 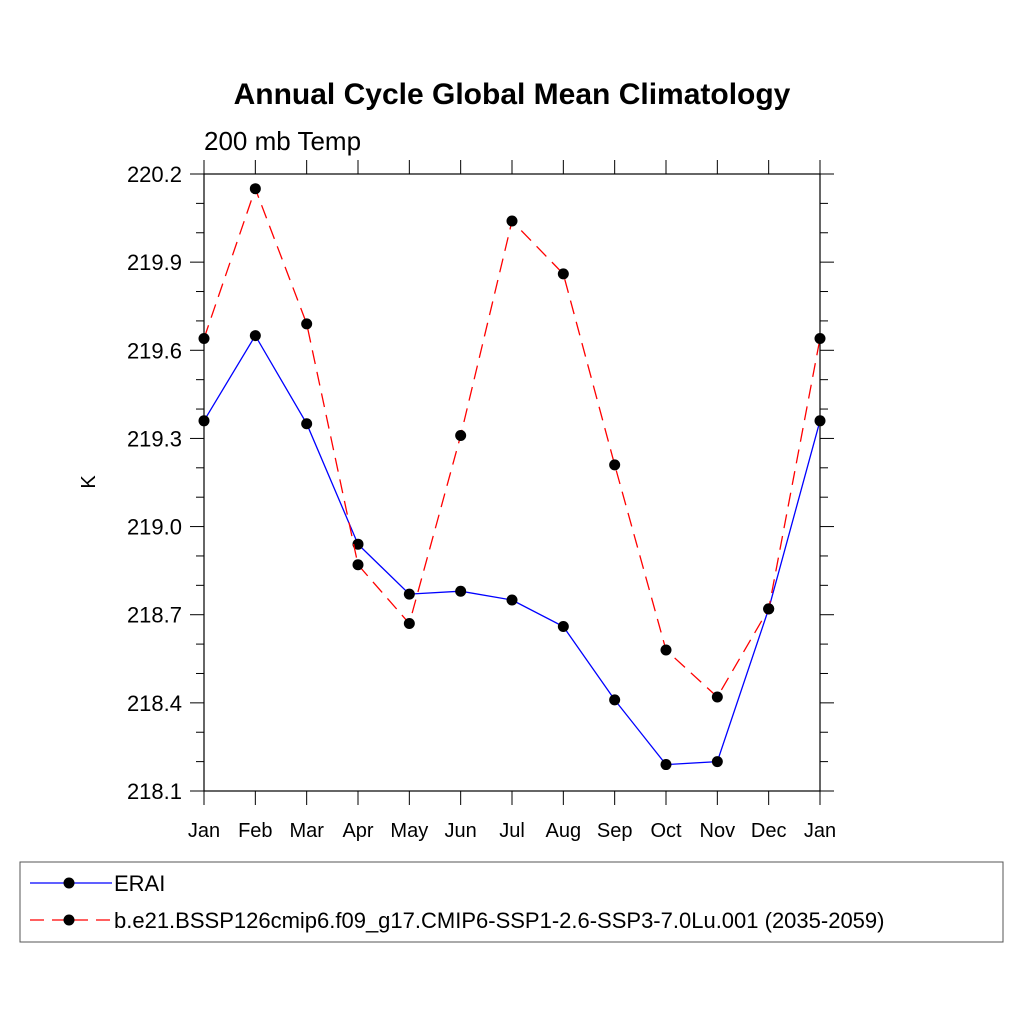 I want to click on x-tick-label: Jul, so click(x=512, y=831).